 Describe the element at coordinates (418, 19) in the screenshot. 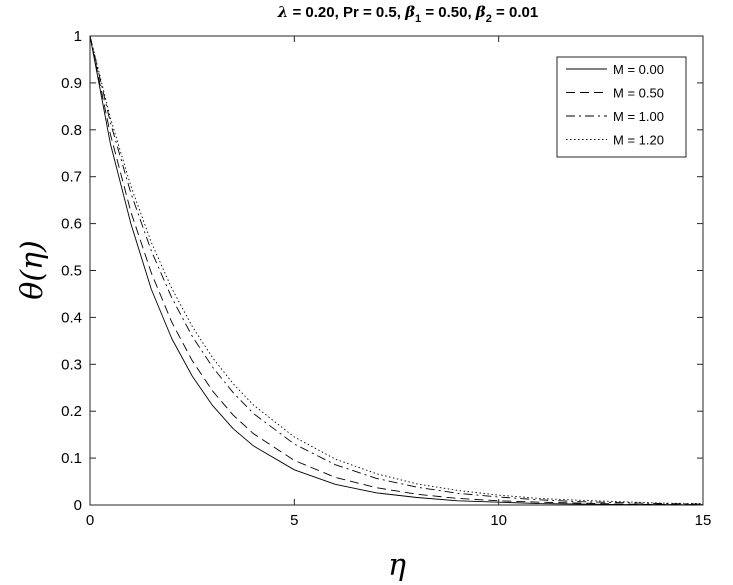

I see `title-part: 1` at that location.